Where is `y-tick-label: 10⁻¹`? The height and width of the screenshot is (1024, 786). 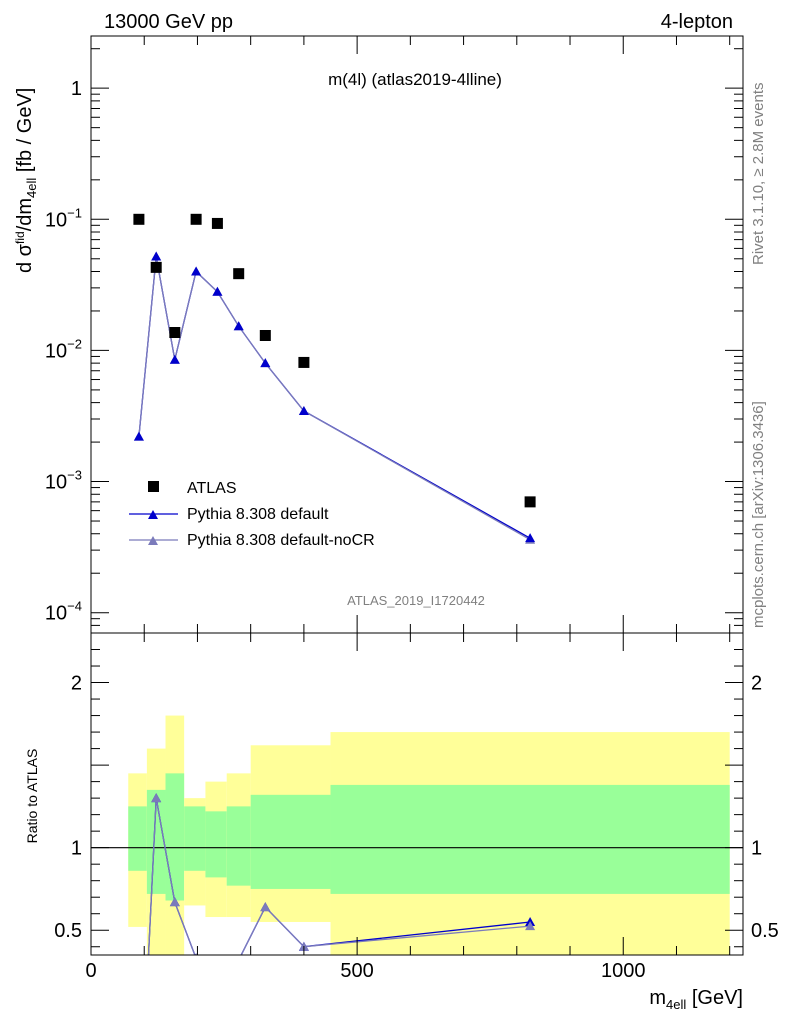
y-tick-label: 10⁻¹ is located at coordinates (63, 218).